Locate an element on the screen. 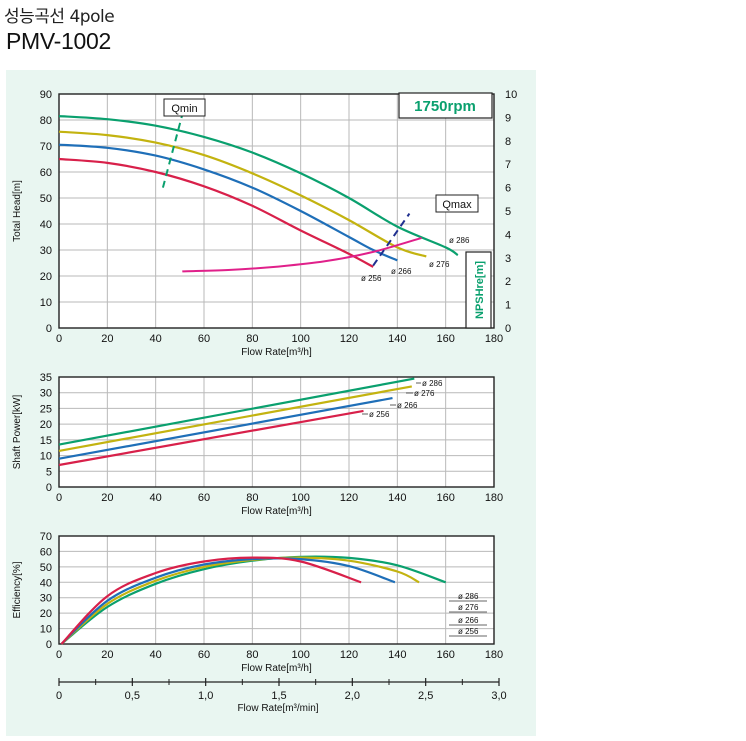  head-y-tick-label: 0 is located at coordinates (49, 329).